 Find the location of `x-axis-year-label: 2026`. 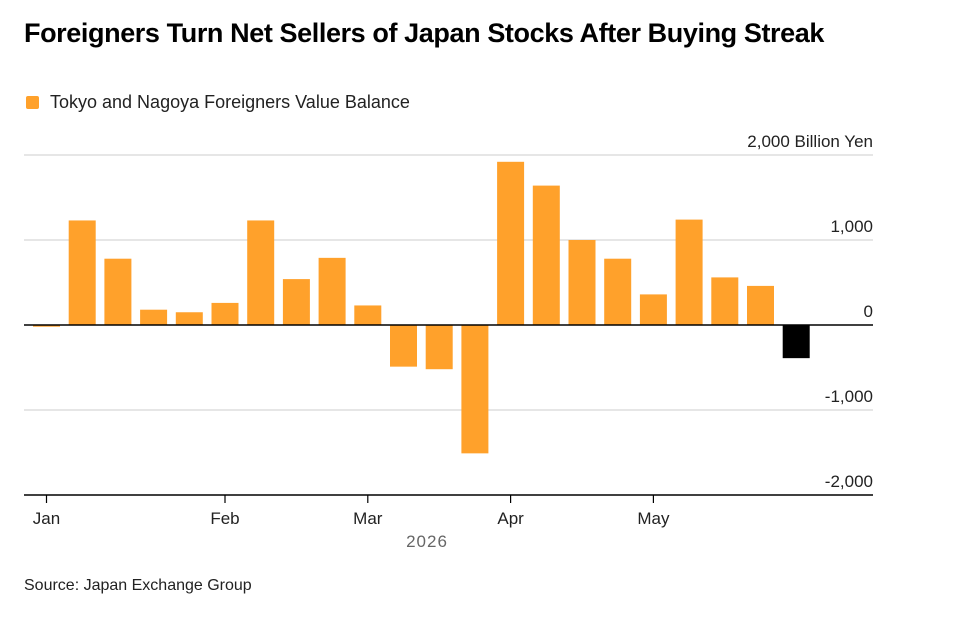

x-axis-year-label: 2026 is located at coordinates (427, 541).